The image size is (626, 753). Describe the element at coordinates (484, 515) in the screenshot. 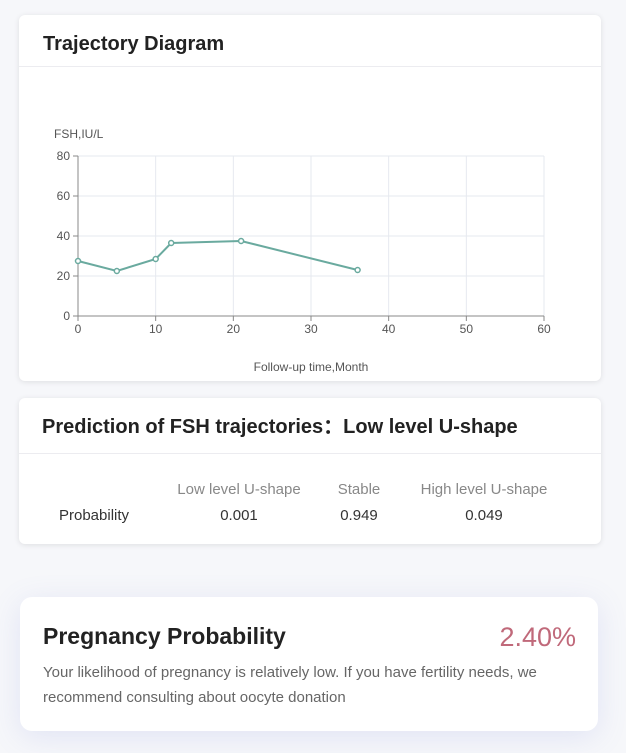

I see `probability-high: 0.049` at that location.